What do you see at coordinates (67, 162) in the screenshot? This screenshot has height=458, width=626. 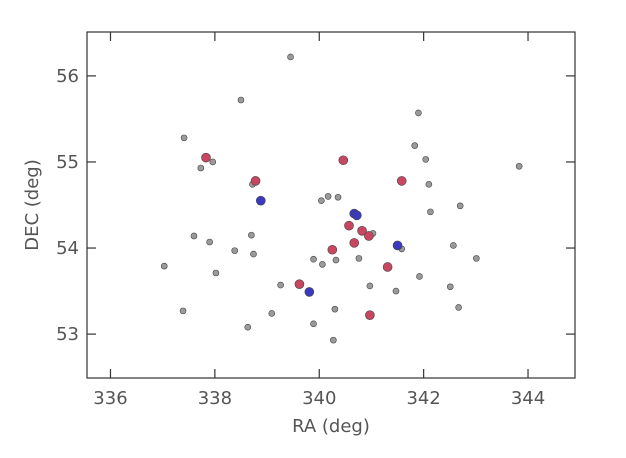 I see `y-tick-label: 55` at bounding box center [67, 162].